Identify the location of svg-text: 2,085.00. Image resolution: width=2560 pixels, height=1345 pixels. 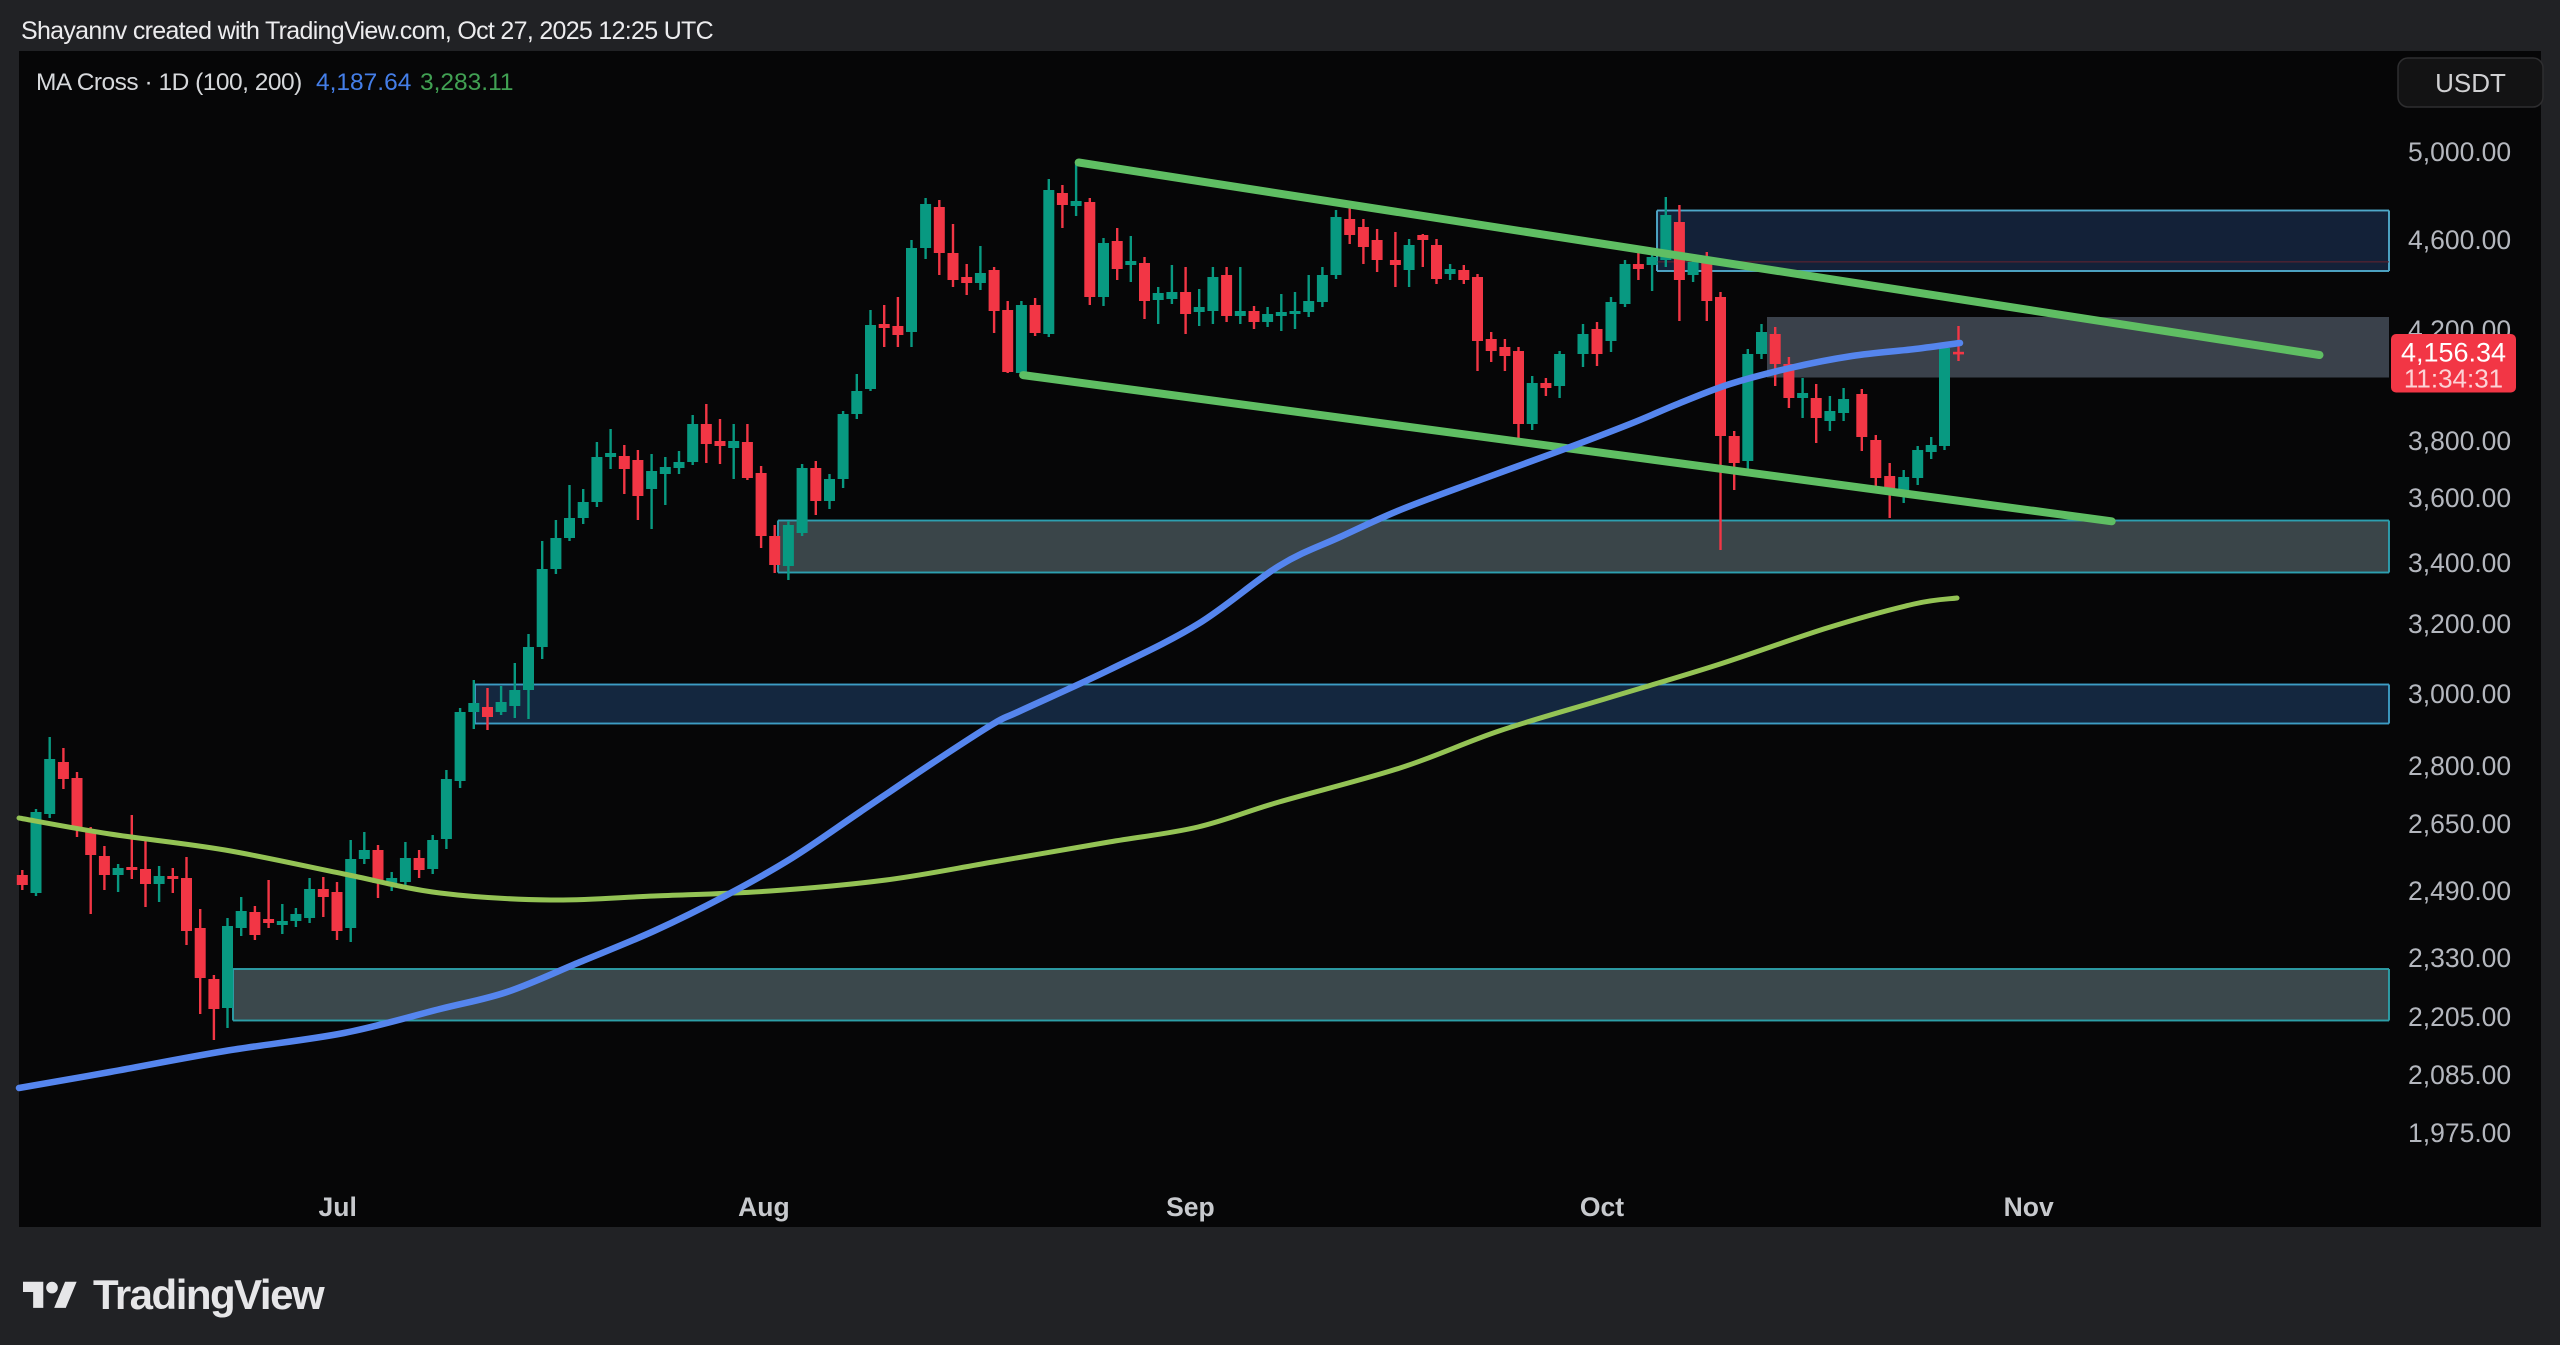
(2459, 1075).